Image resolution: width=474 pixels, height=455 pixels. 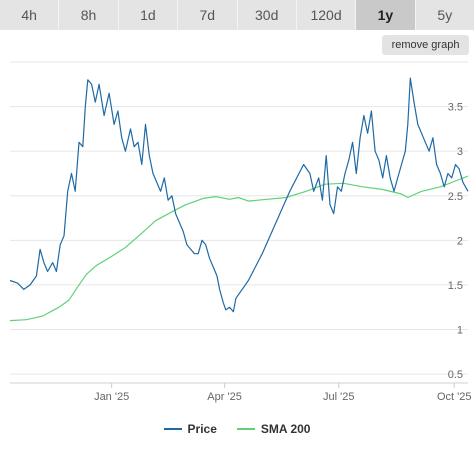 What do you see at coordinates (111, 397) in the screenshot?
I see `x-tick-label: Jan '25` at bounding box center [111, 397].